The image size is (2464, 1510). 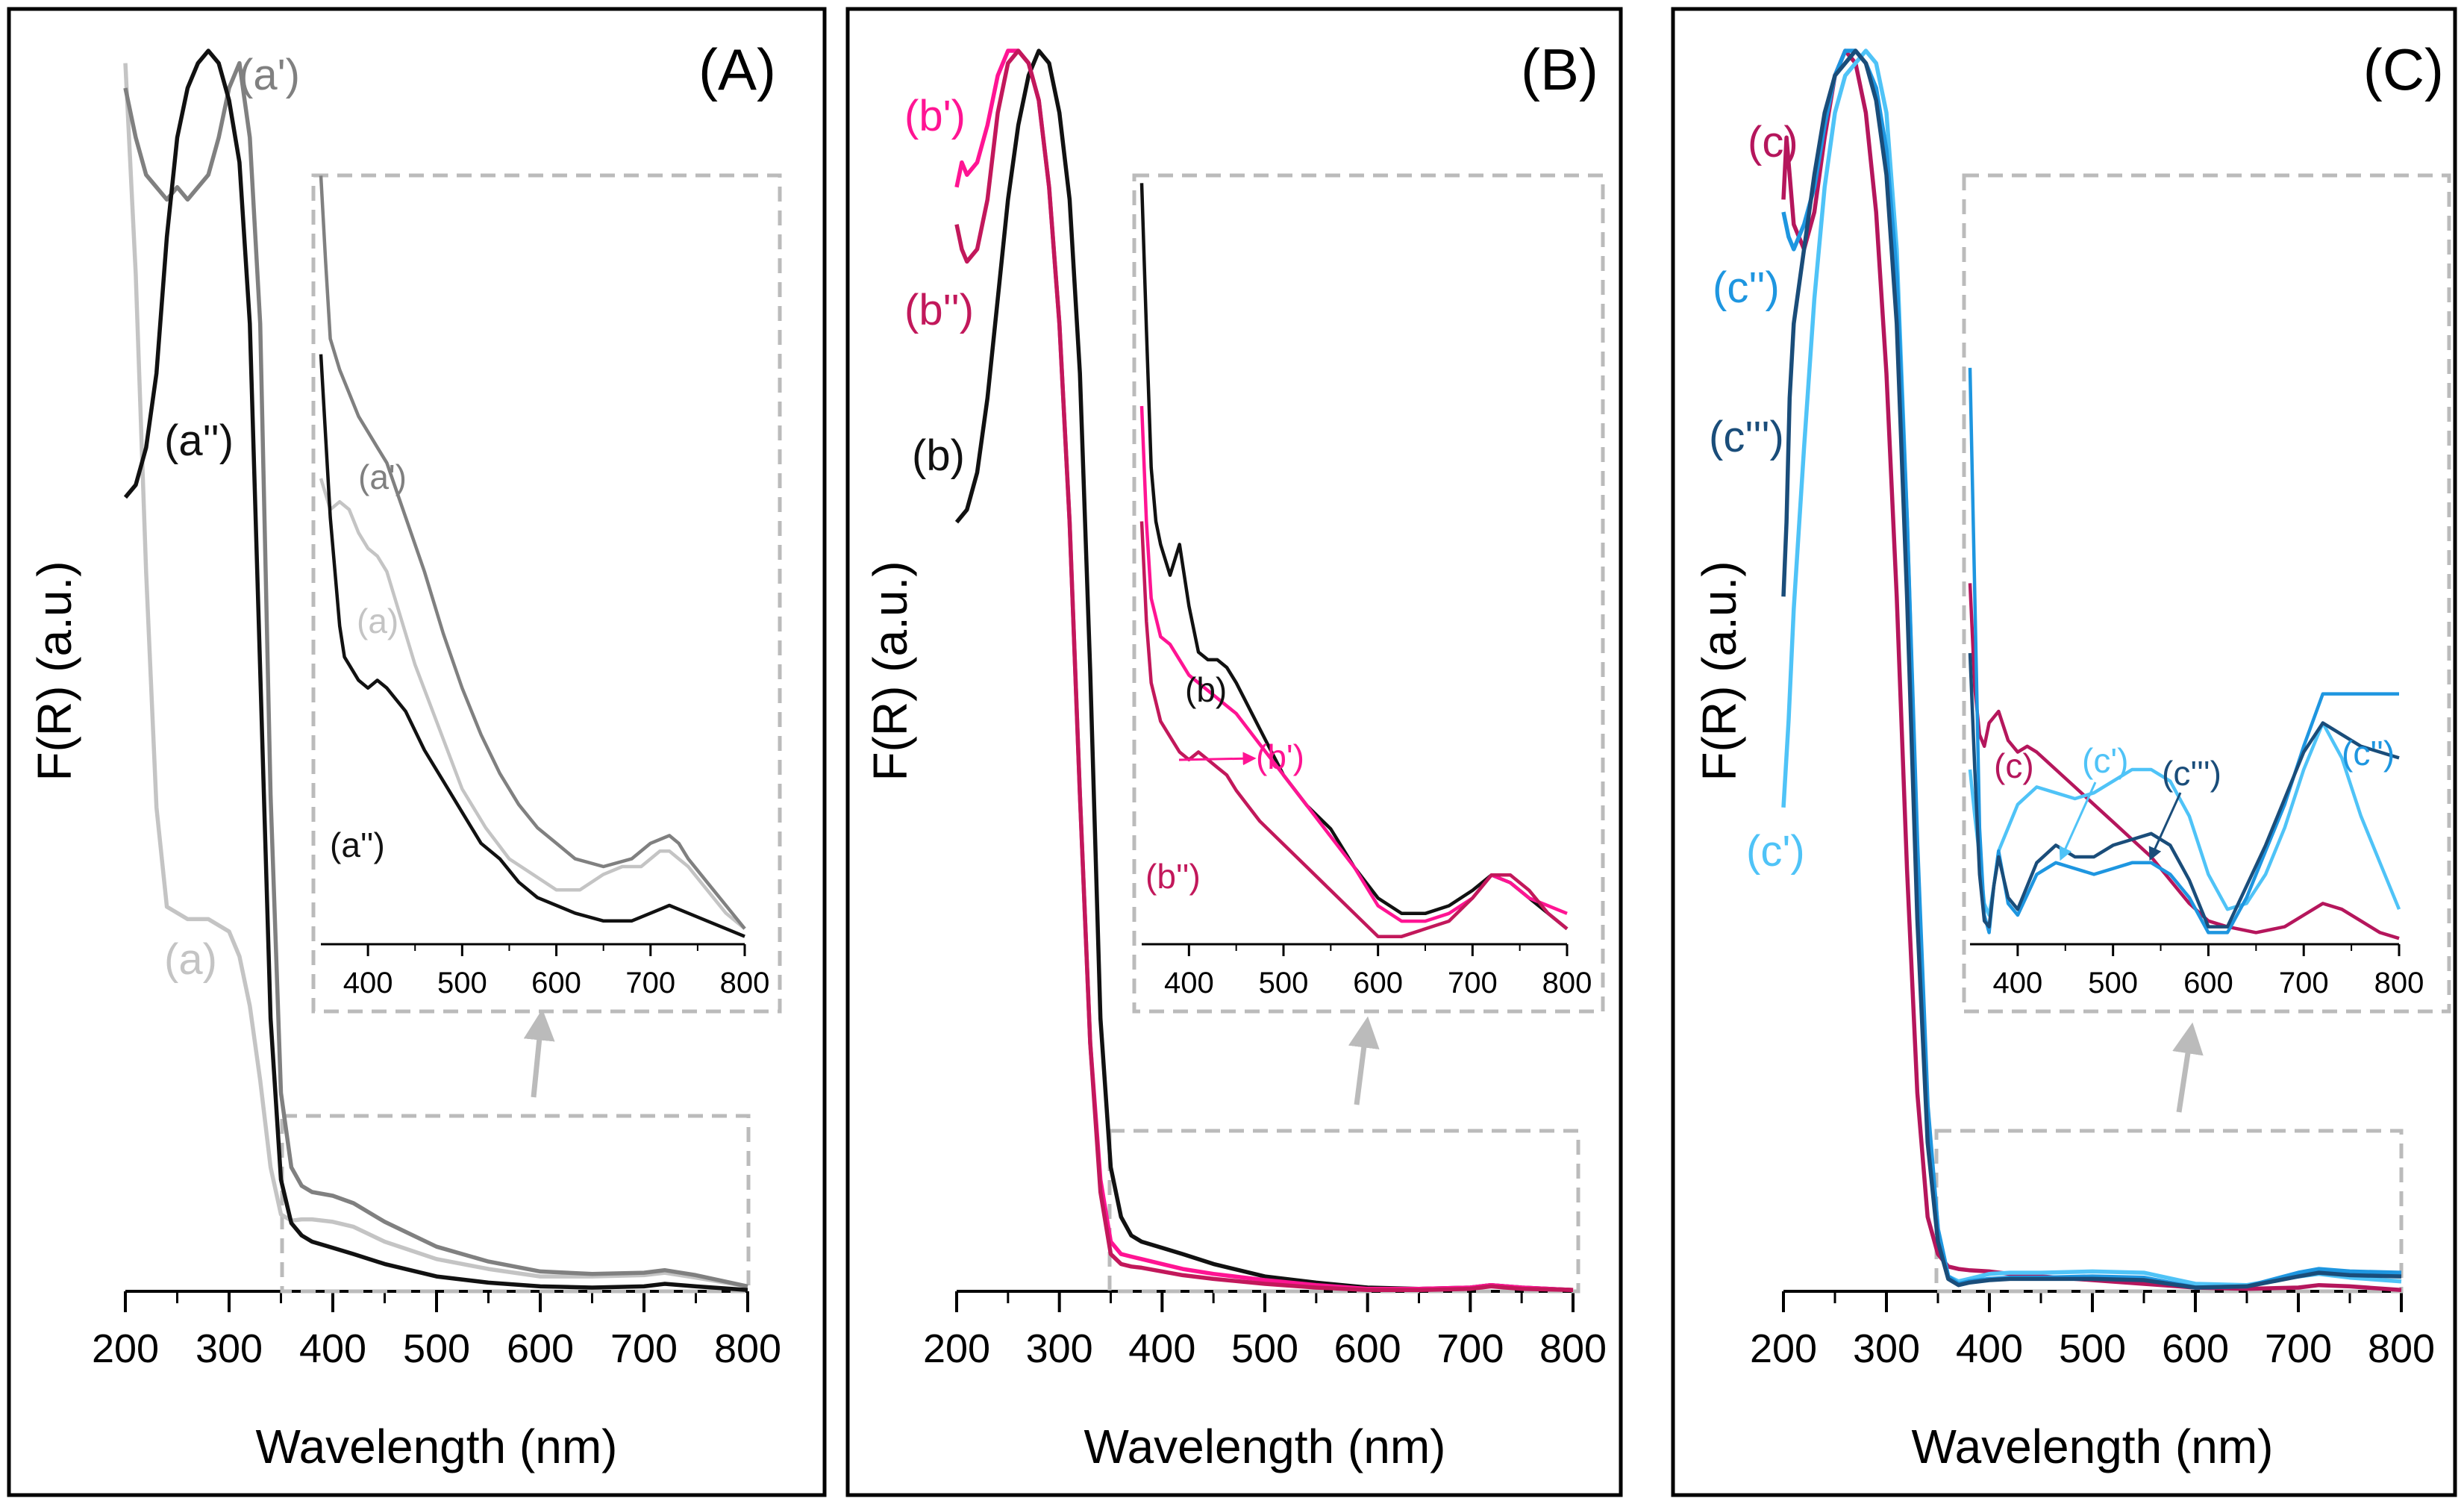 What do you see at coordinates (2014, 766) in the screenshot?
I see `inset-series-label: (c)` at bounding box center [2014, 766].